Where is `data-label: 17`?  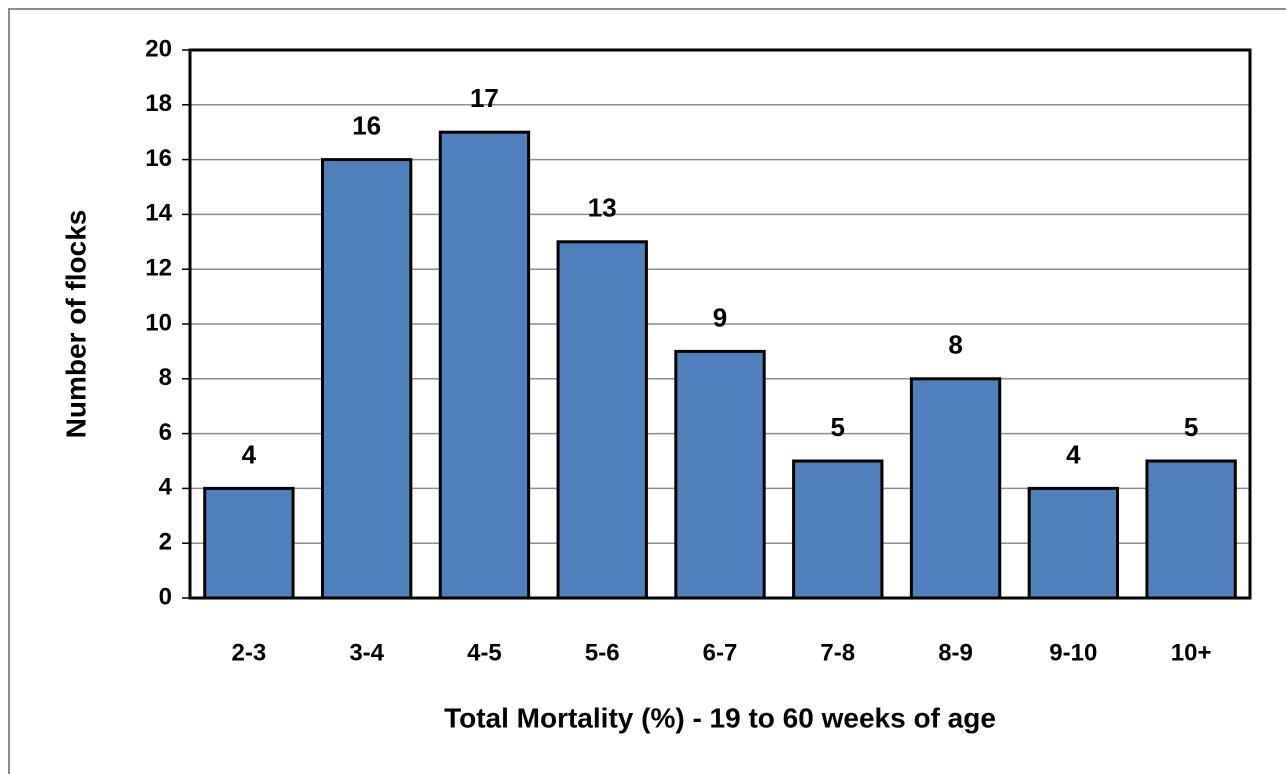
data-label: 17 is located at coordinates (484, 98).